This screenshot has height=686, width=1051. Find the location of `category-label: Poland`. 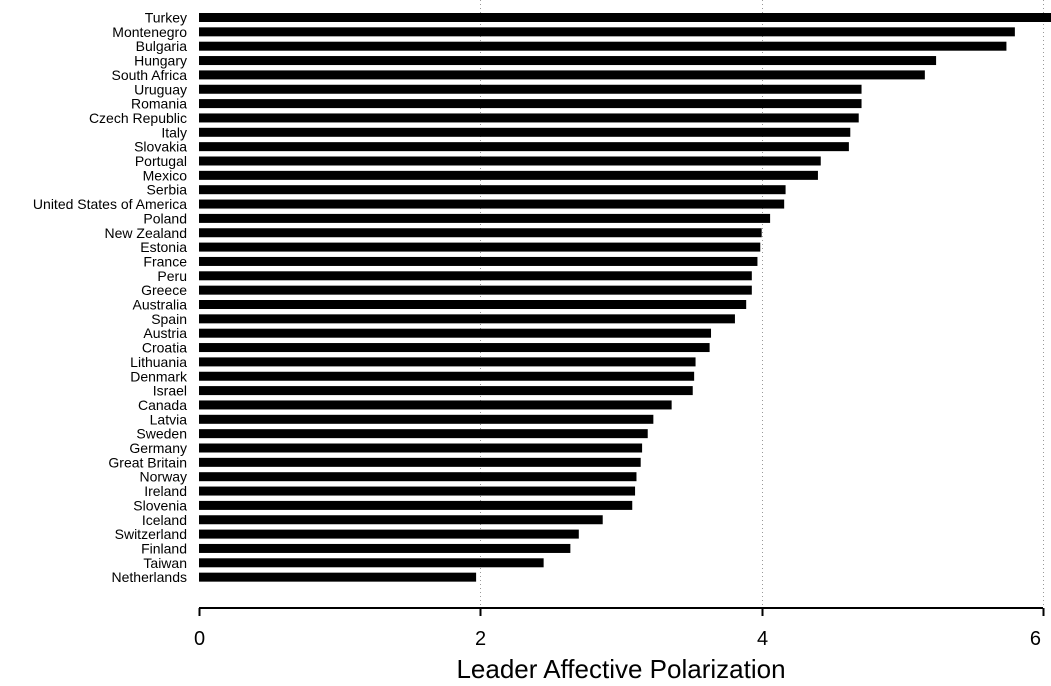

category-label: Poland is located at coordinates (165, 218).